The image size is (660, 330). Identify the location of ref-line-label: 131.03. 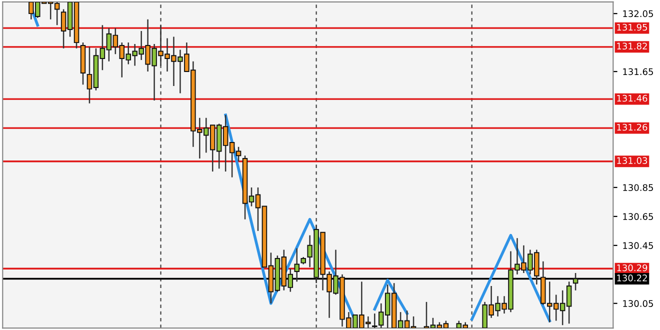
(632, 160).